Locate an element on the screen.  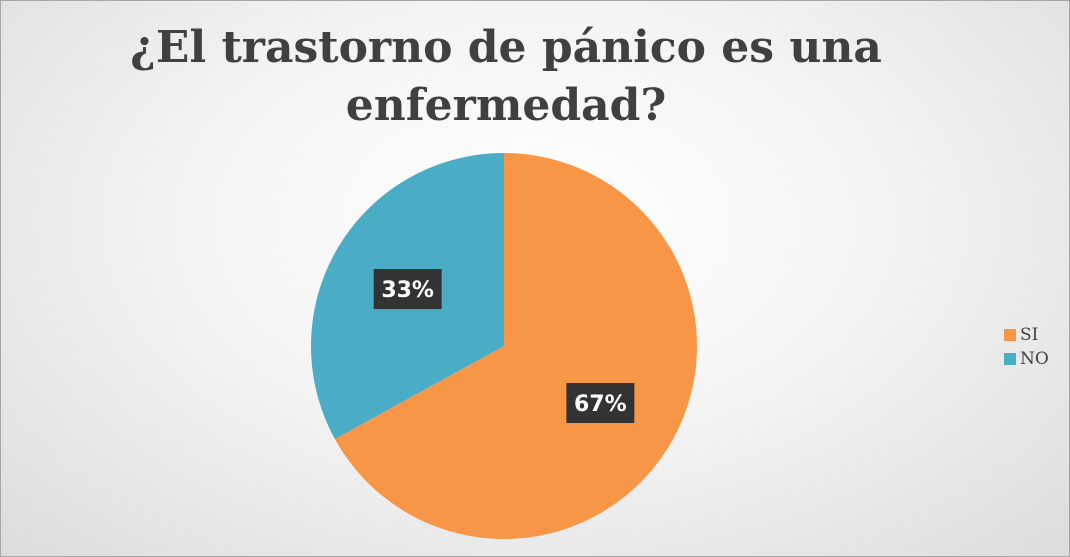
data-label-text: 33% is located at coordinates (407, 290).